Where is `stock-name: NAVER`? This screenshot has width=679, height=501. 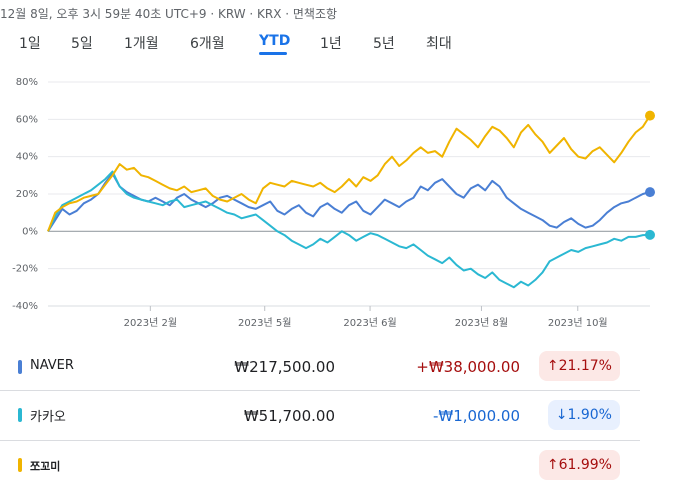 stock-name: NAVER is located at coordinates (52, 365).